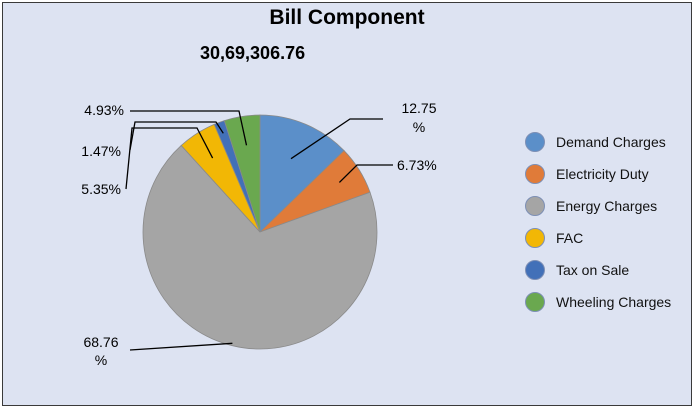  I want to click on chart-subtitle: 30,69,306.76, so click(253, 53).